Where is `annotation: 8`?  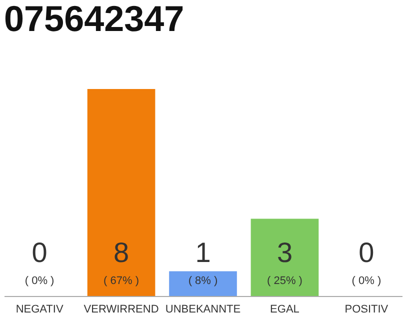 annotation: 8 is located at coordinates (121, 252).